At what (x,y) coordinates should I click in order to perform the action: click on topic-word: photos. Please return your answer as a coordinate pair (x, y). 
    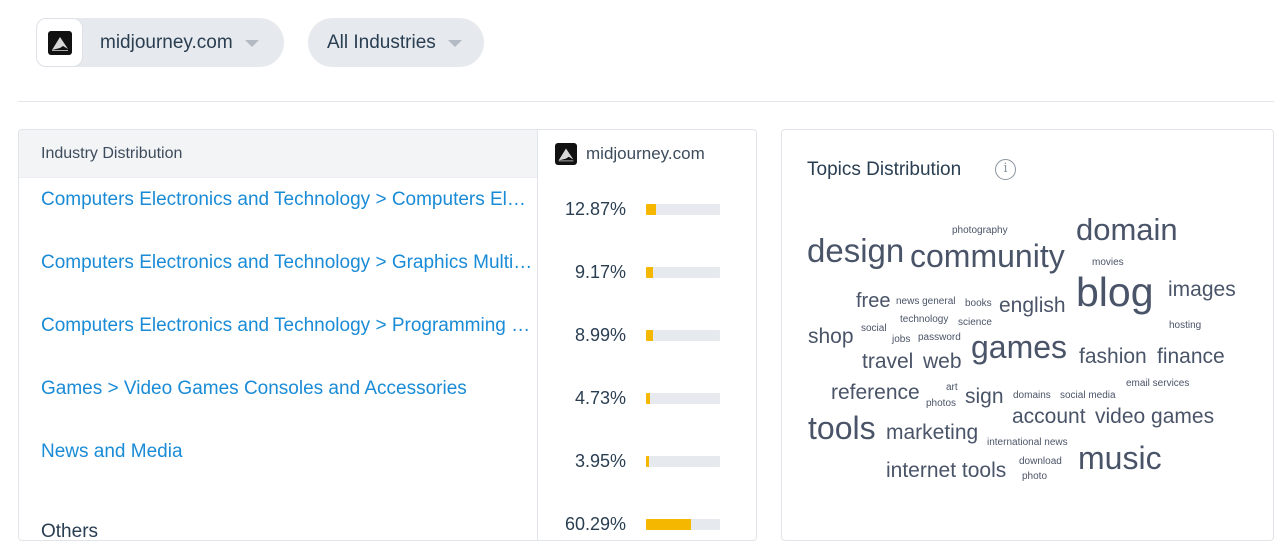
    Looking at the image, I should click on (941, 403).